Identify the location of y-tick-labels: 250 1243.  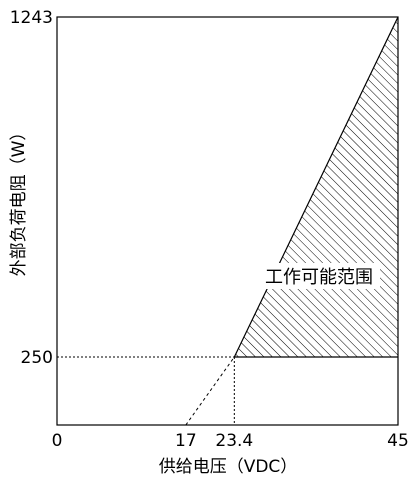
(31, 188).